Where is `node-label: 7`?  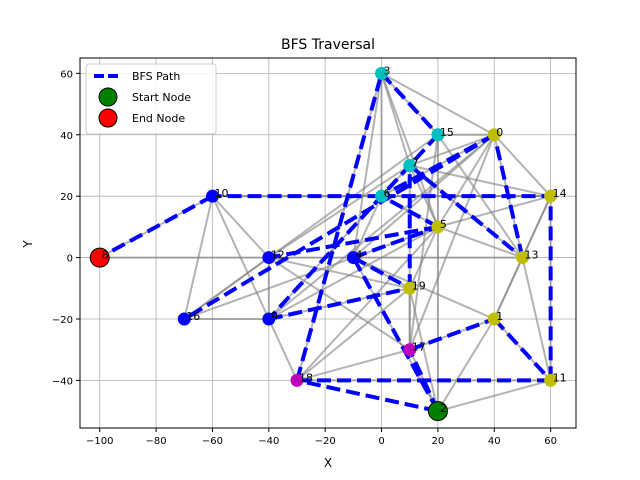
node-label: 7 is located at coordinates (415, 162).